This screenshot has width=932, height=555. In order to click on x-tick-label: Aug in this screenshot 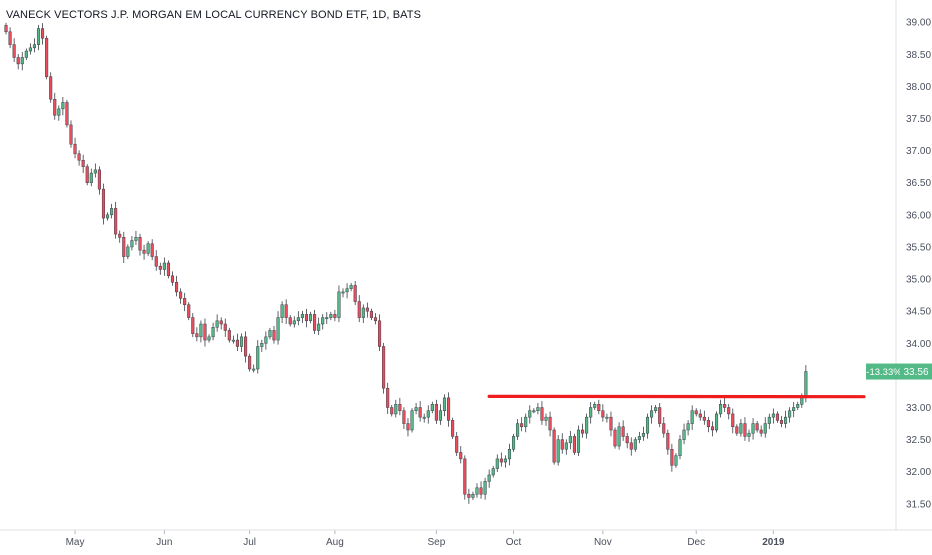, I will do `click(335, 542)`.